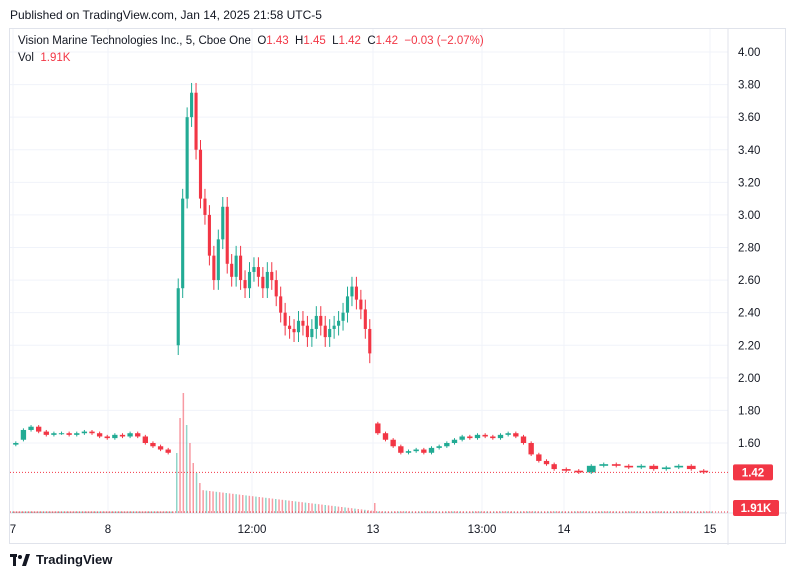 The width and height of the screenshot is (795, 578). I want to click on legend-high-value: 1.45, so click(314, 41).